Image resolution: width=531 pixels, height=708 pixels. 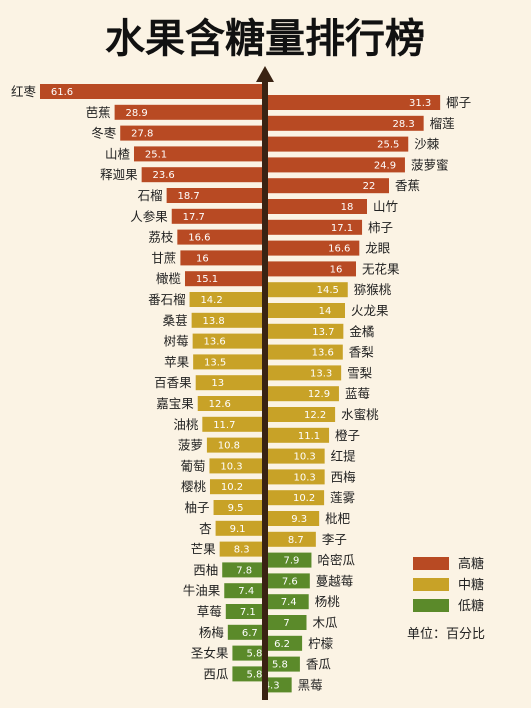 What do you see at coordinates (347, 207) in the screenshot?
I see `bar-value-right-6: 18` at bounding box center [347, 207].